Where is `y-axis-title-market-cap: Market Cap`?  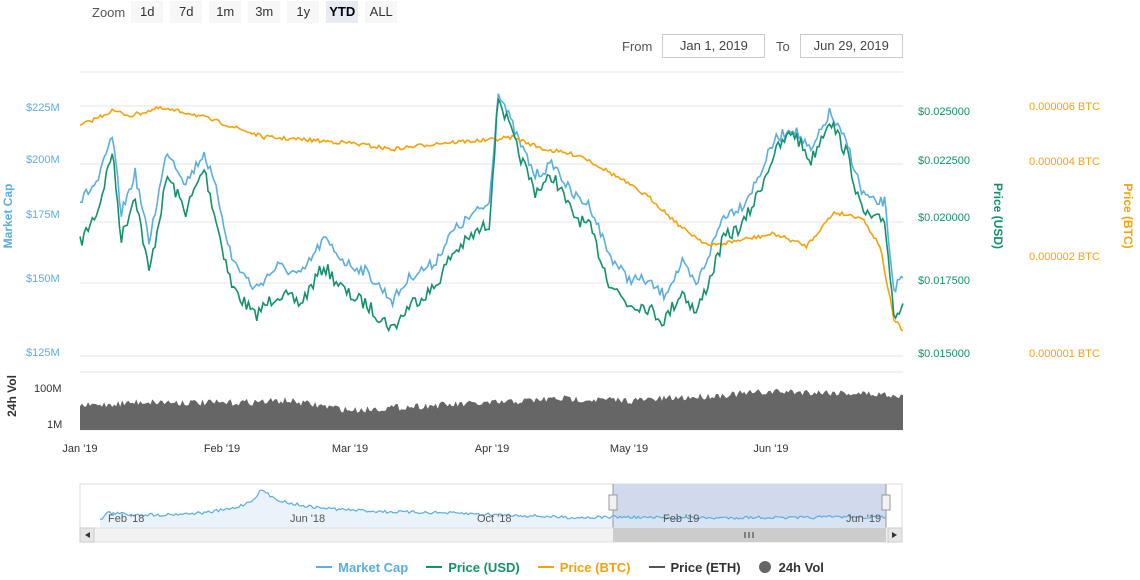
y-axis-title-market-cap: Market Cap is located at coordinates (8, 216).